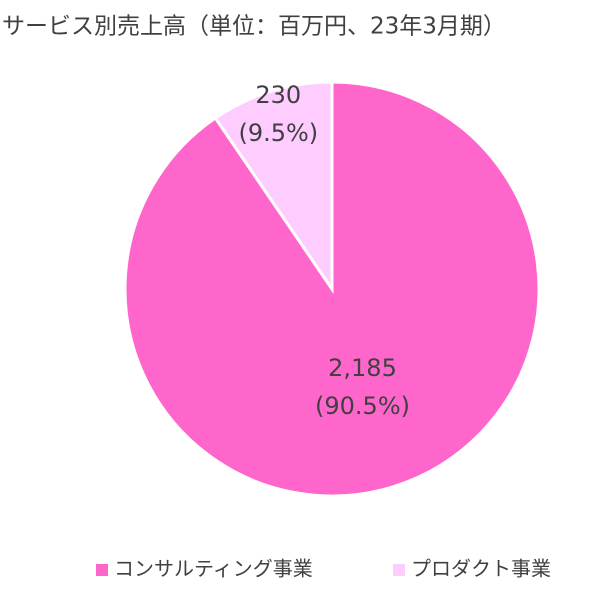 The height and width of the screenshot is (594, 616). Describe the element at coordinates (362, 406) in the screenshot. I see `percent-label: (90.5%)` at that location.